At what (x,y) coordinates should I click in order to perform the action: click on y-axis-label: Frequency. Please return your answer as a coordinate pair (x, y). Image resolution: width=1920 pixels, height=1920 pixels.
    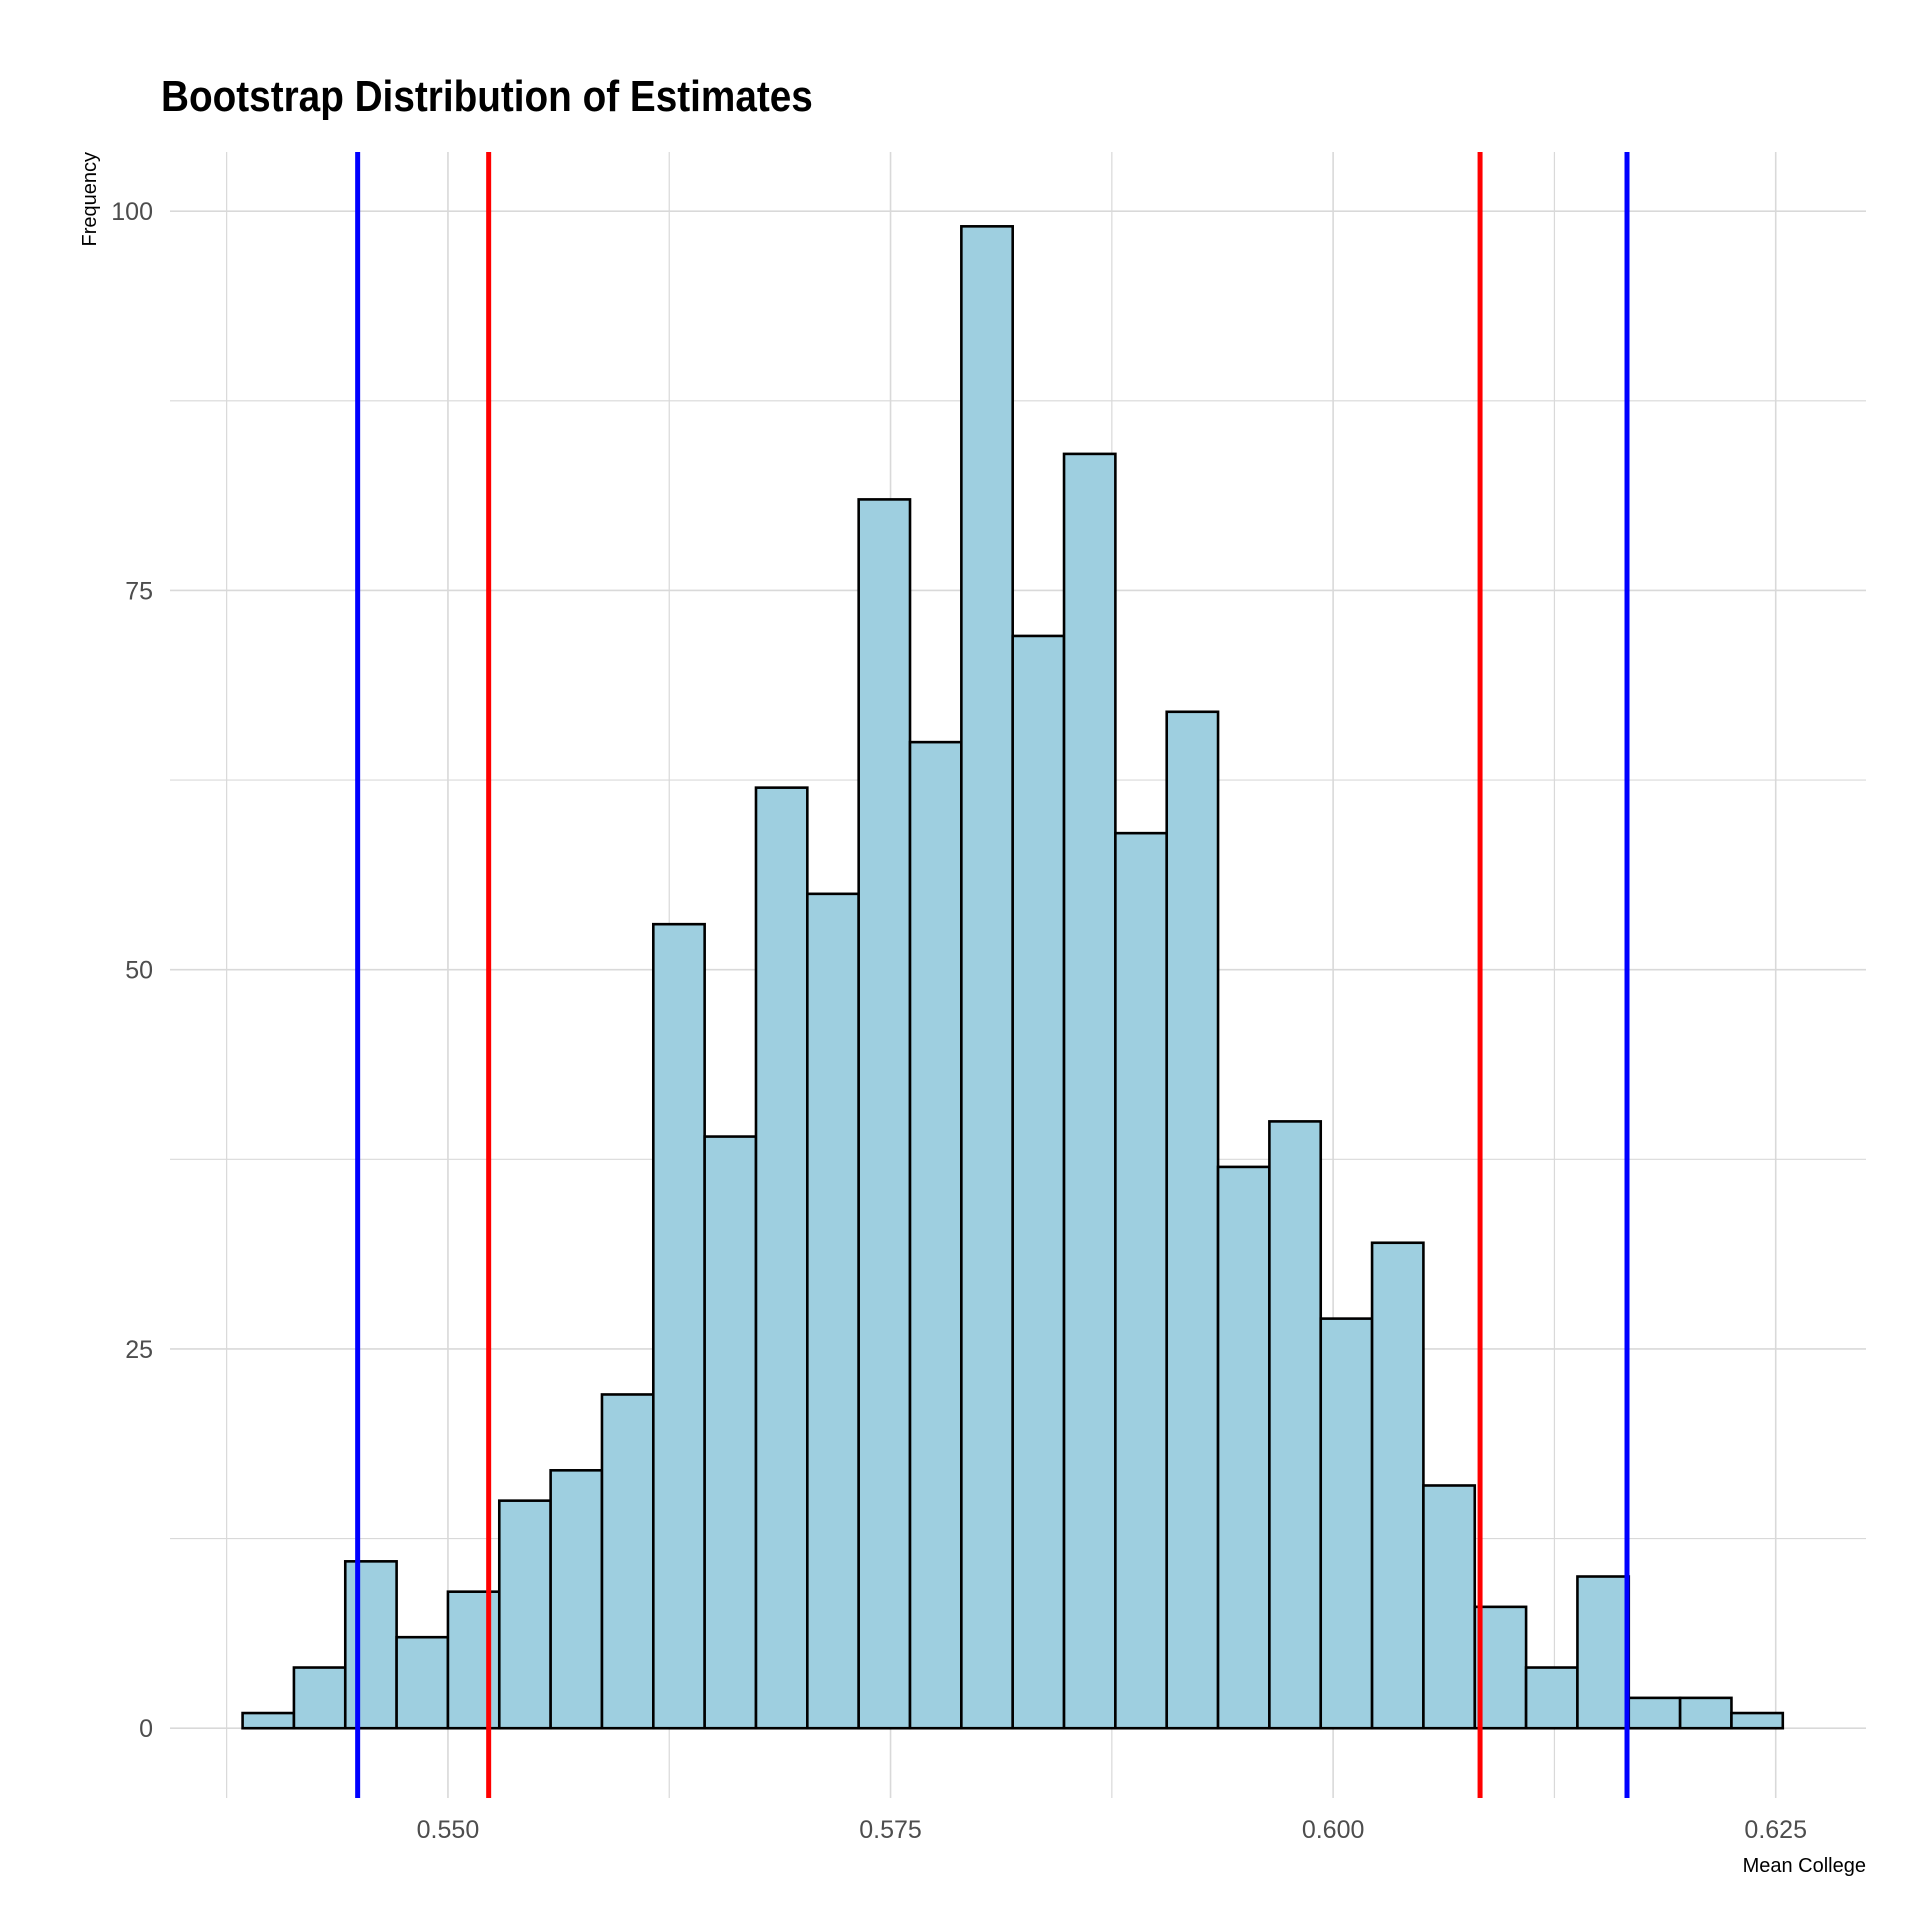
    Looking at the image, I should click on (90, 199).